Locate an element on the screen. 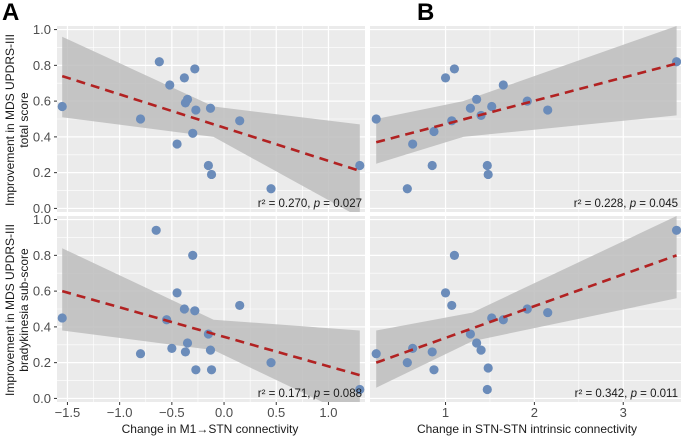 Image resolution: width=685 pixels, height=438 pixels. y-axis-title-bottom-line1: Improvement in MDS UPDRS-III is located at coordinates (10, 310).